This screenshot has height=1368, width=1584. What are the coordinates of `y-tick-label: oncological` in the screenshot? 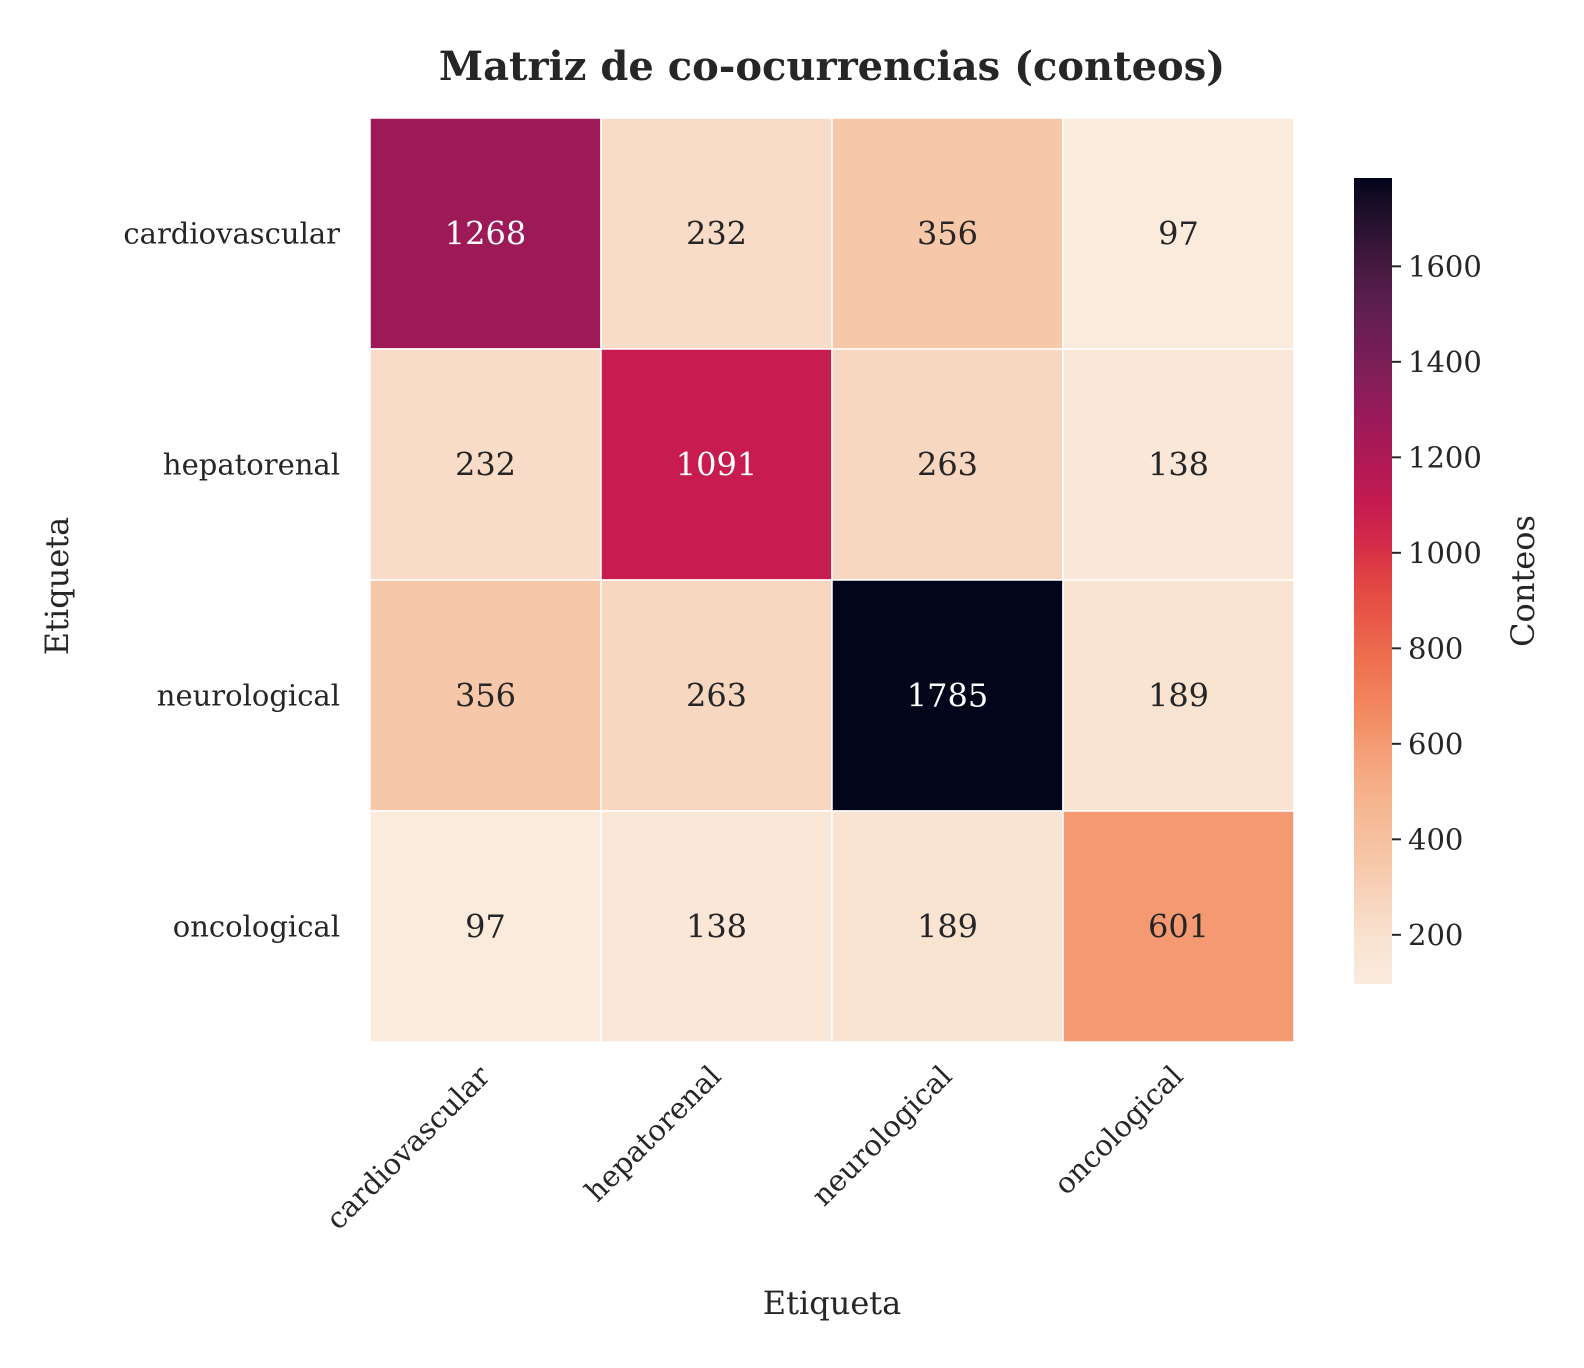 It's located at (256, 927).